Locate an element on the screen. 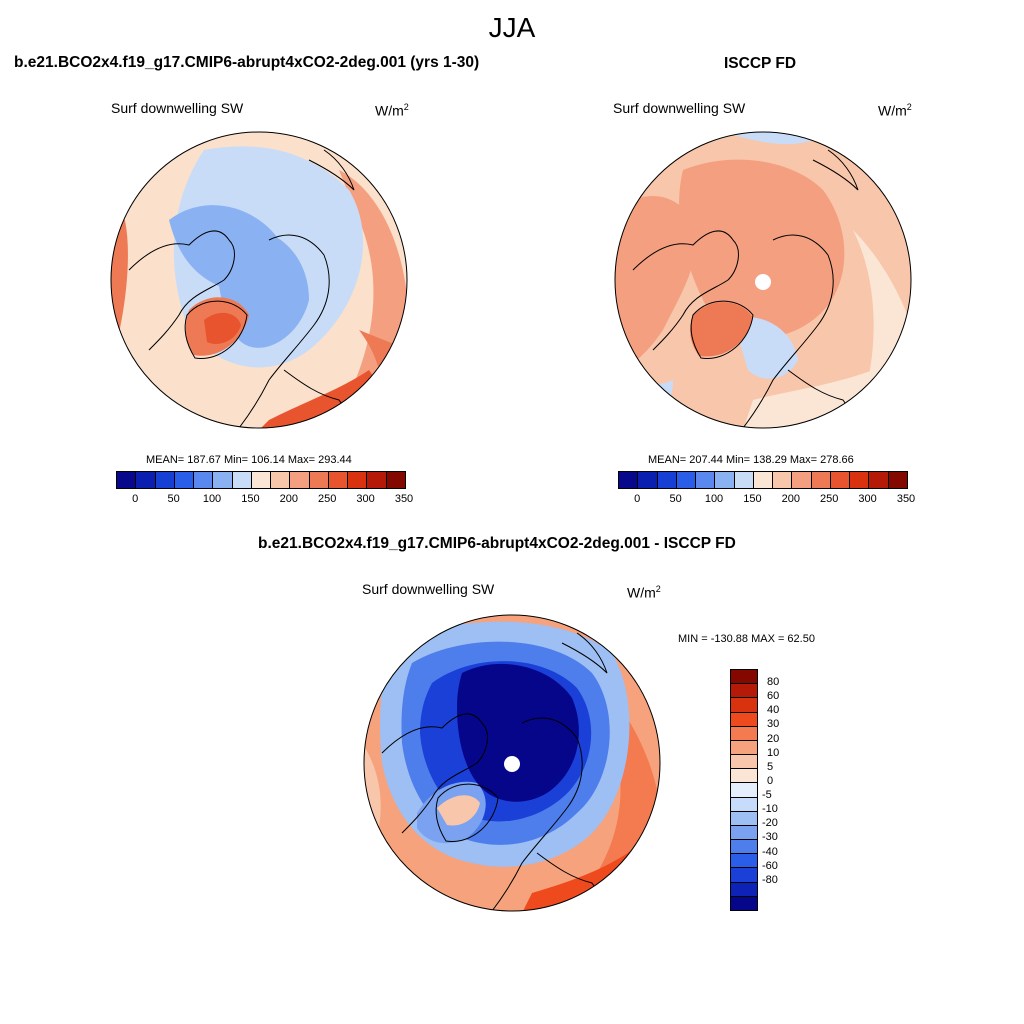 This screenshot has width=1024, height=1024. panel-title-obs: ISCCP FD is located at coordinates (760, 63).